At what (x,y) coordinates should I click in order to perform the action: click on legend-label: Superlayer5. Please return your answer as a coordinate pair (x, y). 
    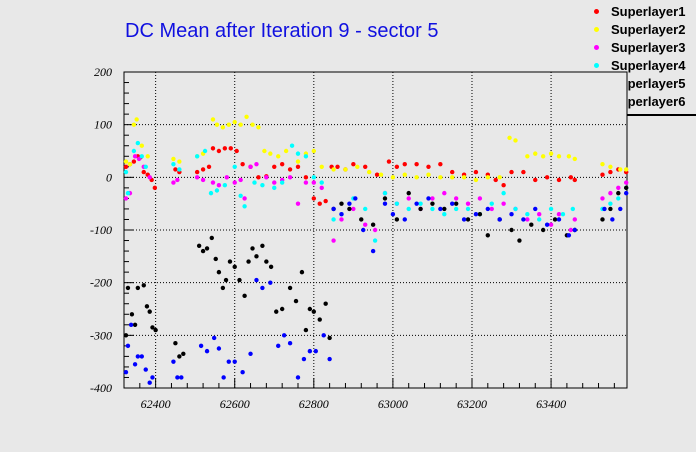
    Looking at the image, I should click on (648, 83).